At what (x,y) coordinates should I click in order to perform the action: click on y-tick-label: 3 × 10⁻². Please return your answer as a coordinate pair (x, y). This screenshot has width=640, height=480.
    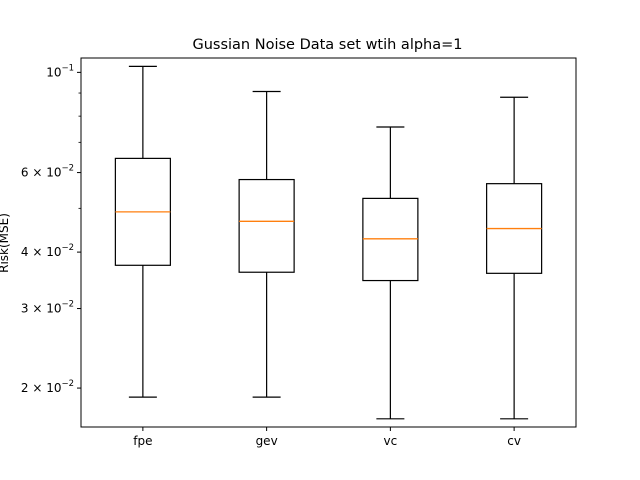
    Looking at the image, I should click on (47, 308).